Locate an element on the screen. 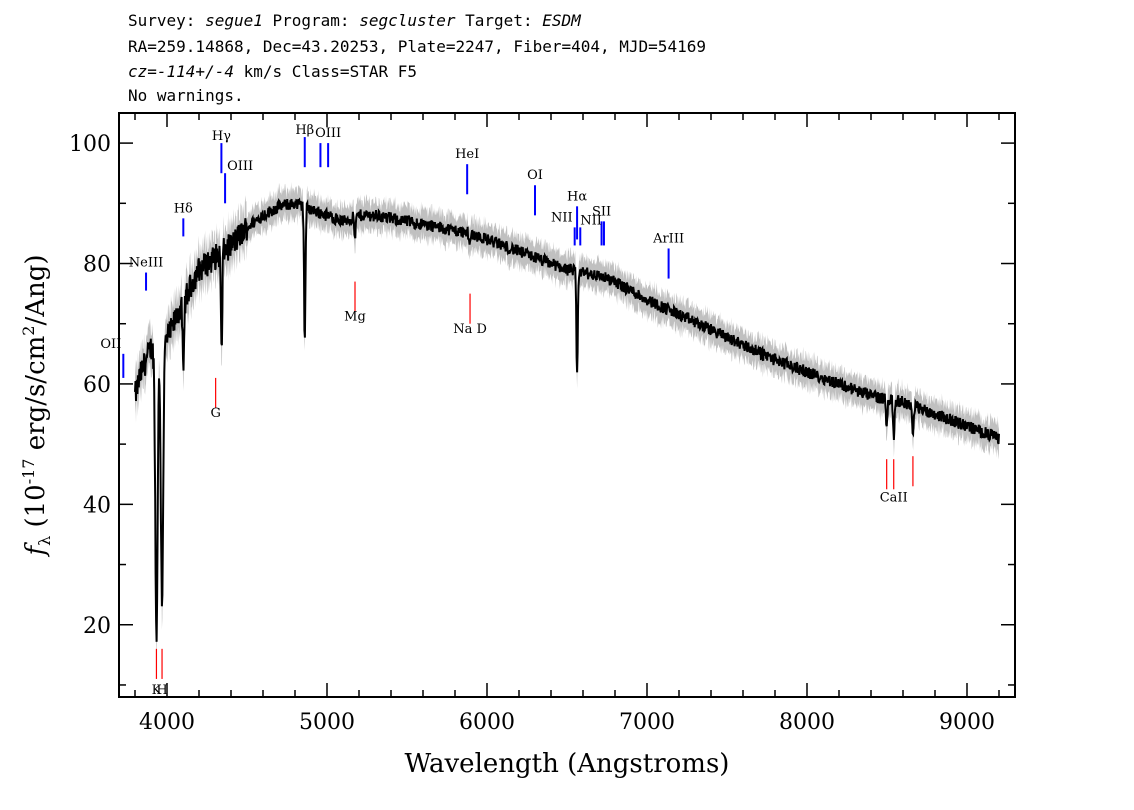 Image resolution: width=1134 pixels, height=810 pixels. x-tick-label: 9000 is located at coordinates (967, 722).